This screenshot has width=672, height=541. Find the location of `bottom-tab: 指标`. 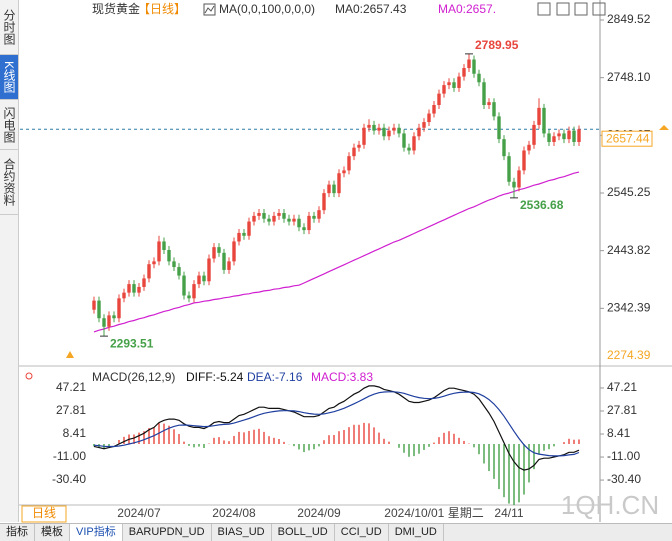

bottom-tab: 指标 is located at coordinates (17, 532).